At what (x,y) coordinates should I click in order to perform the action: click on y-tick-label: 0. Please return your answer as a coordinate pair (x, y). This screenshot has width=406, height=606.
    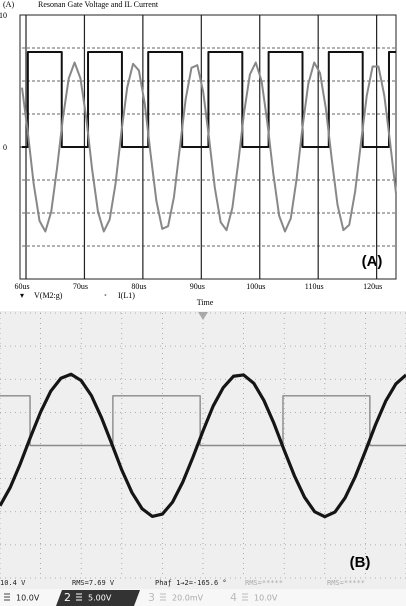
    Looking at the image, I should click on (5, 147).